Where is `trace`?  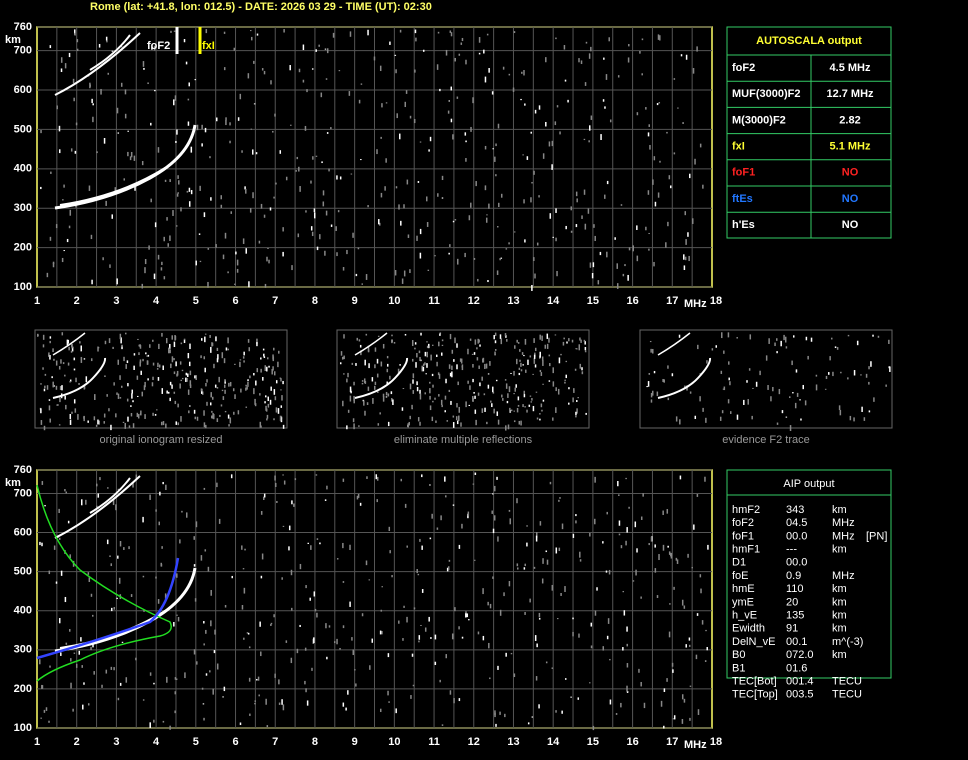 trace is located at coordinates (674, 344).